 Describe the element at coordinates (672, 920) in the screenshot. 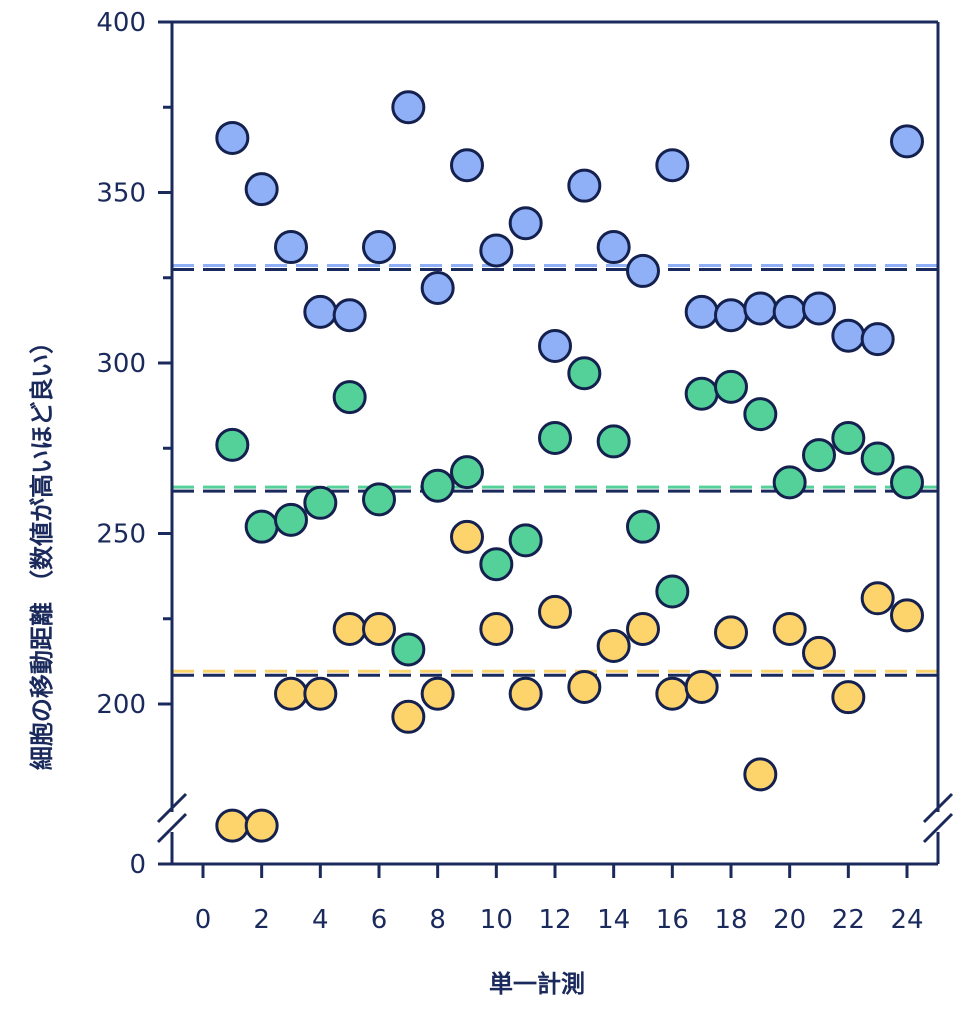

I see `x-tick-label-16: 16` at that location.